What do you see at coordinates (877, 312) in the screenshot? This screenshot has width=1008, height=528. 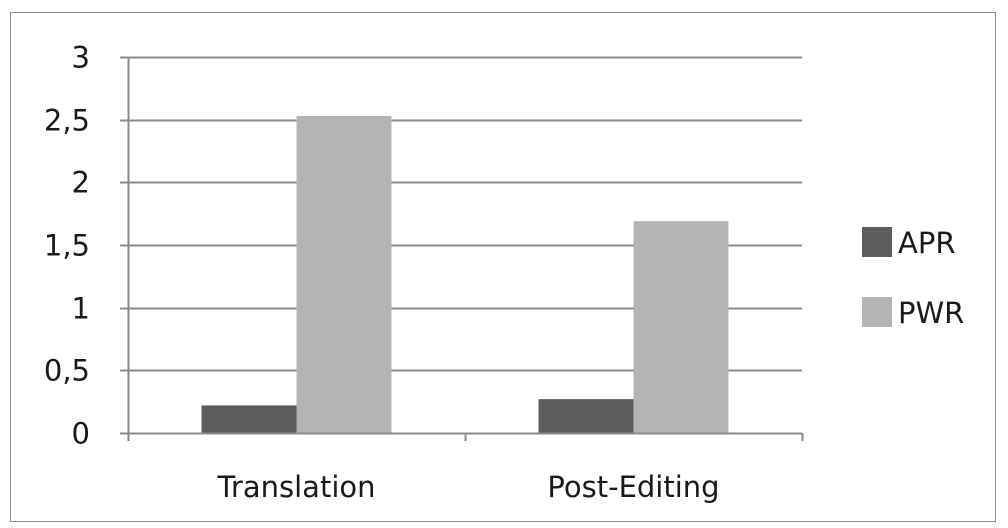 I see `legend-swatch-pwr` at bounding box center [877, 312].